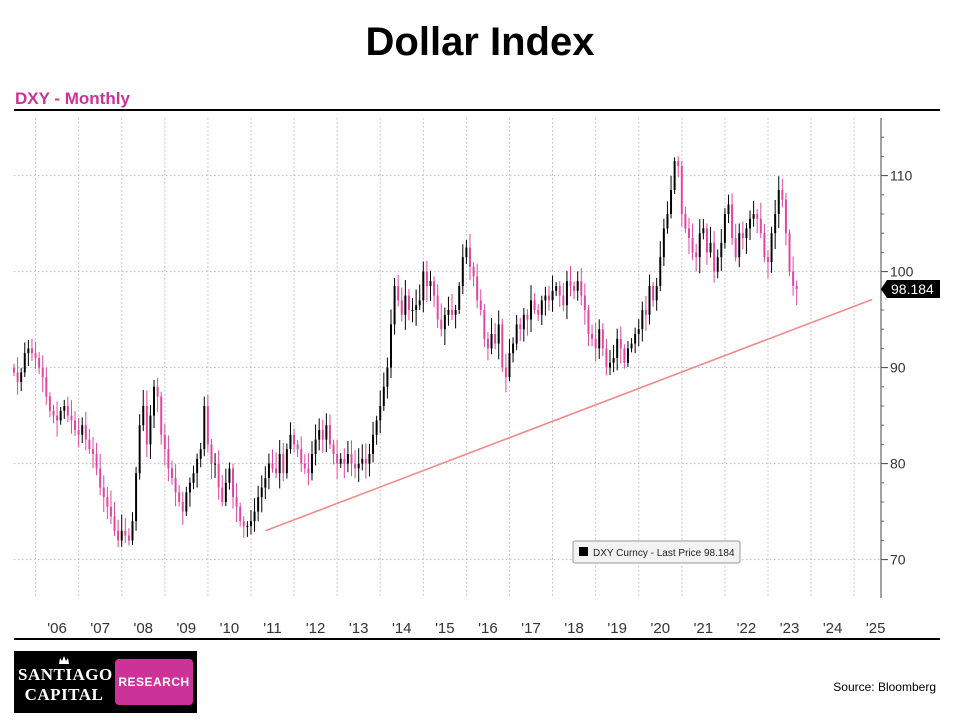  Describe the element at coordinates (187, 628) in the screenshot. I see `x-tick-label: '09` at that location.